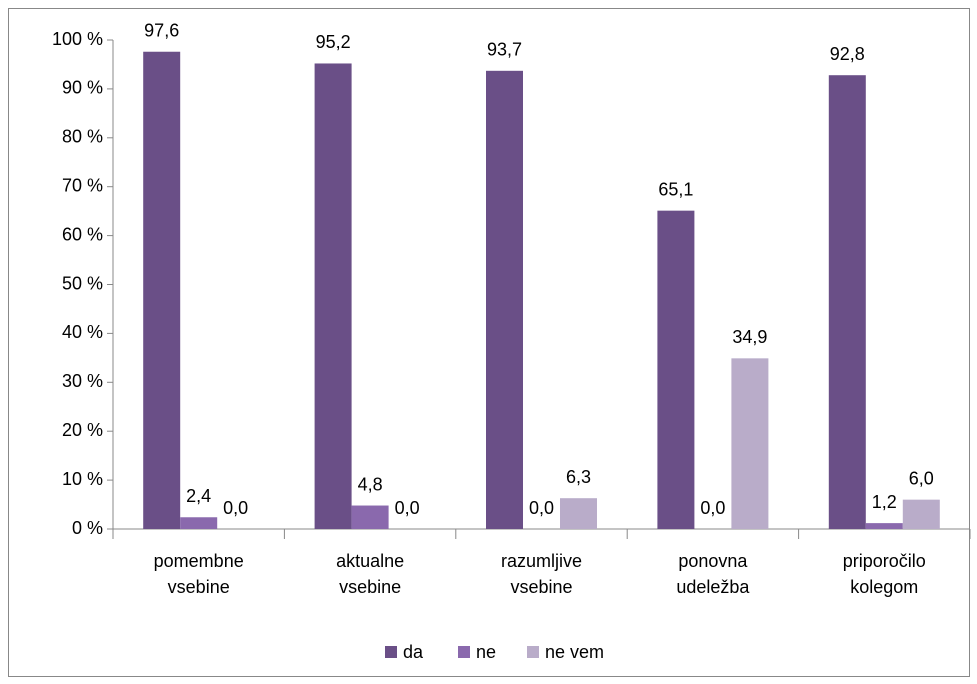 Image resolution: width=977 pixels, height=684 pixels. What do you see at coordinates (82, 430) in the screenshot?
I see `y-tick-label: 20 %` at bounding box center [82, 430].